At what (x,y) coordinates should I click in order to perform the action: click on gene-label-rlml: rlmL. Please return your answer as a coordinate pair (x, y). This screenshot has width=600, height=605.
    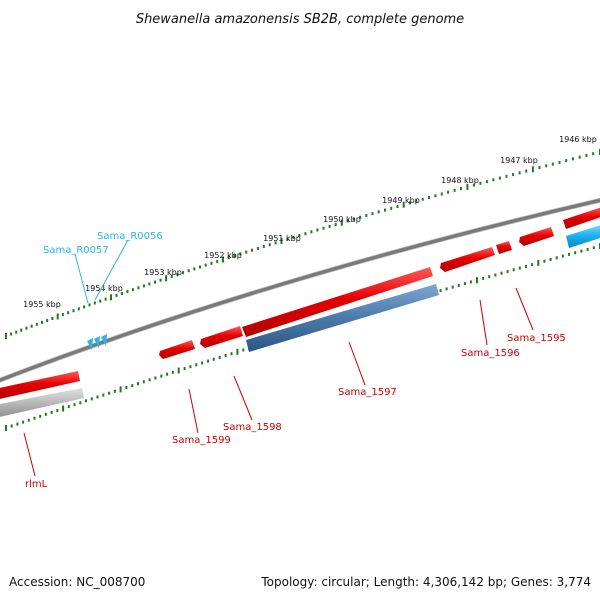
    Looking at the image, I should click on (36, 484).